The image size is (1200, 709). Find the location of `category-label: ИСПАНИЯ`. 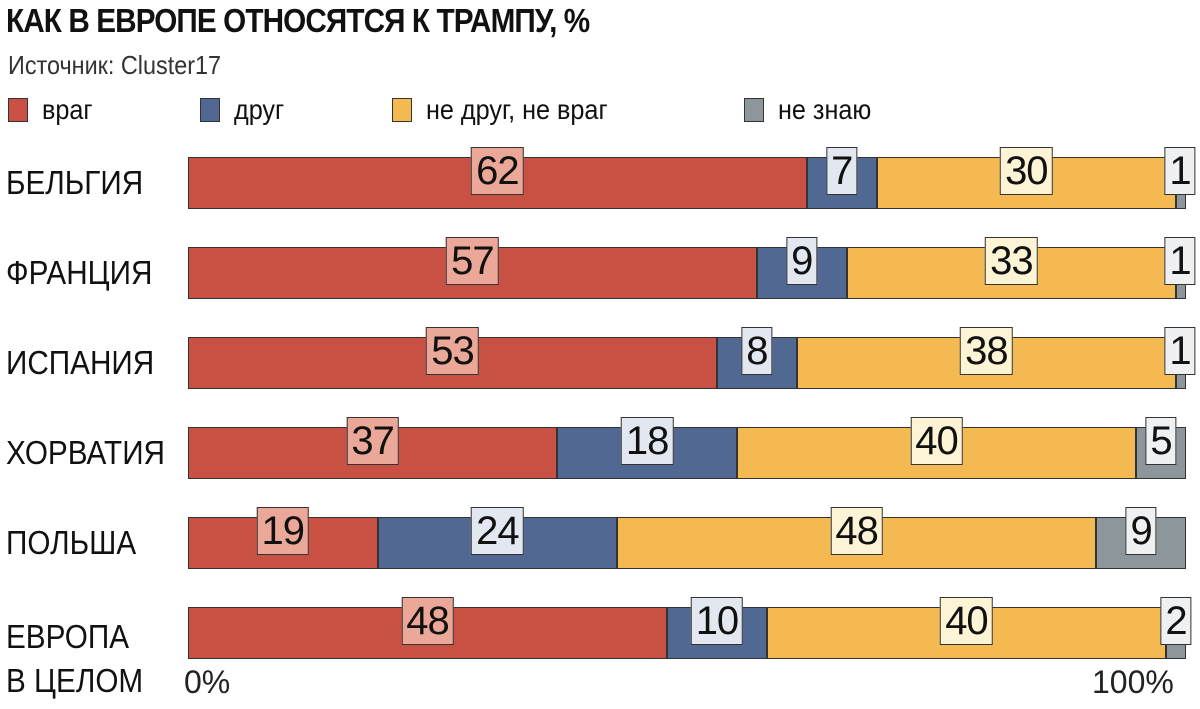

category-label: ИСПАНИЯ is located at coordinates (80, 362).